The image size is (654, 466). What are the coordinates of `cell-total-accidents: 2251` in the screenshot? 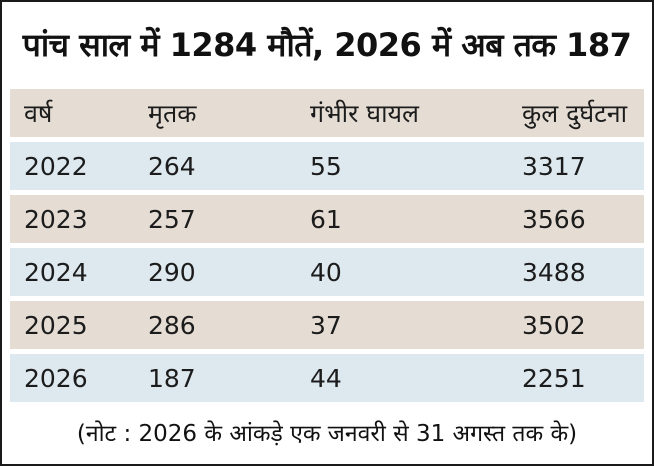 It's located at (576, 378).